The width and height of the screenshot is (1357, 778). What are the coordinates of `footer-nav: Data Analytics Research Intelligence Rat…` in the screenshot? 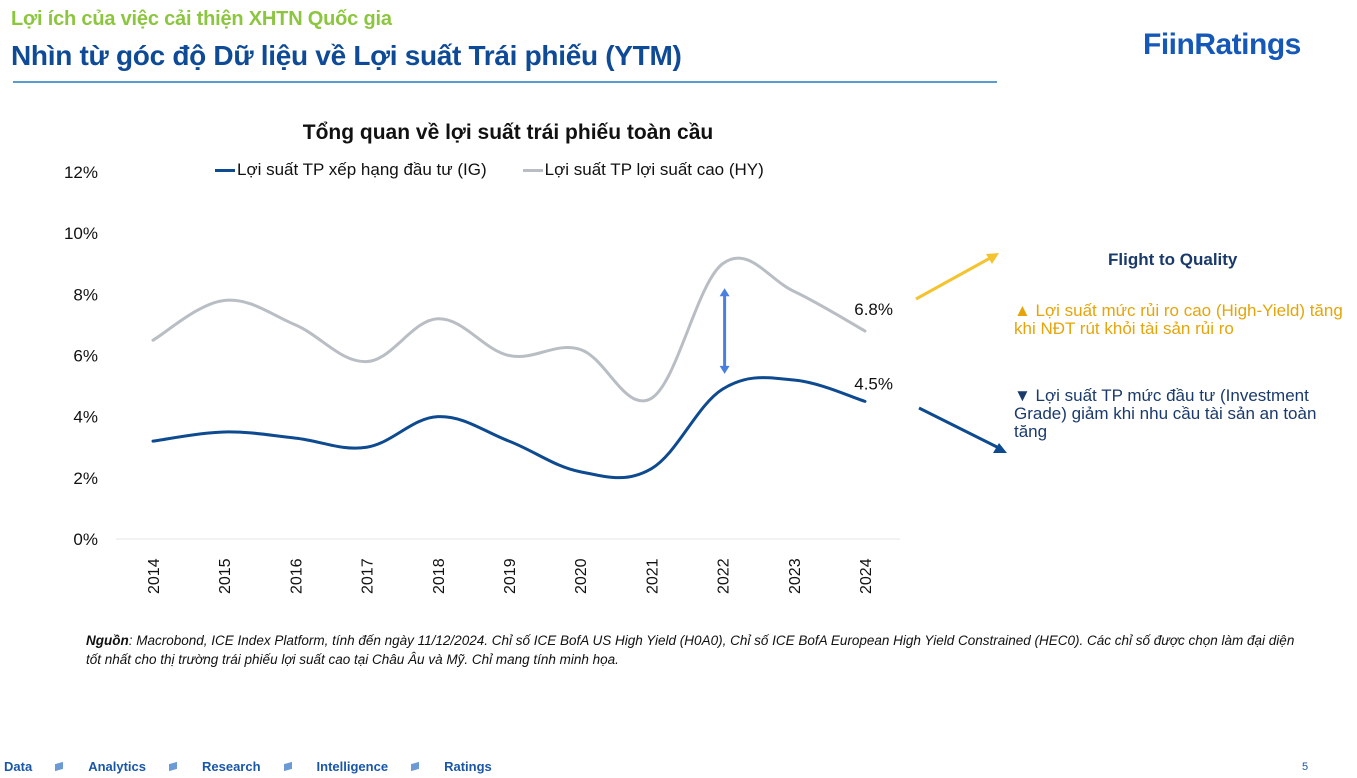 It's located at (248, 766).